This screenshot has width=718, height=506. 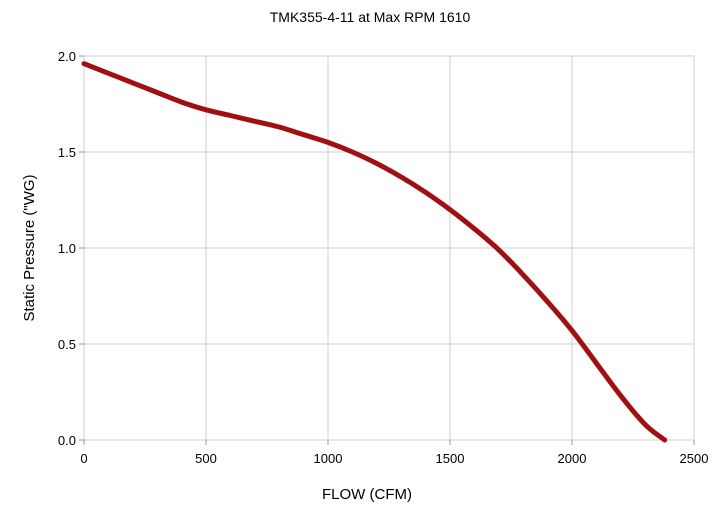 I want to click on y-axis-title: Static Pressure ("WG), so click(x=29, y=247).